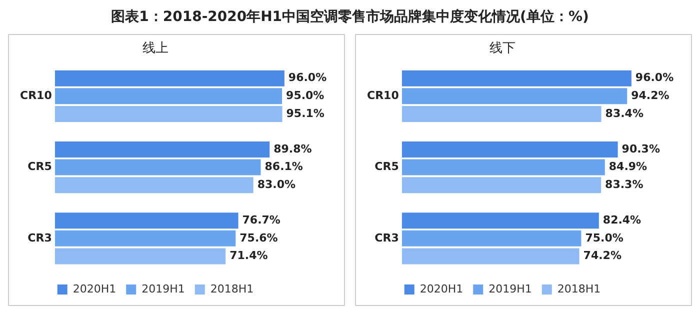  What do you see at coordinates (305, 113) in the screenshot?
I see `data-label: 95.1%` at bounding box center [305, 113].